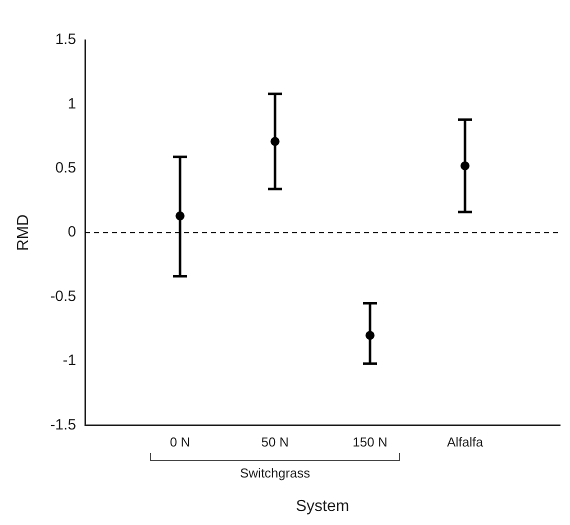  Describe the element at coordinates (65, 168) in the screenshot. I see `y-tick-label: 0.5` at that location.